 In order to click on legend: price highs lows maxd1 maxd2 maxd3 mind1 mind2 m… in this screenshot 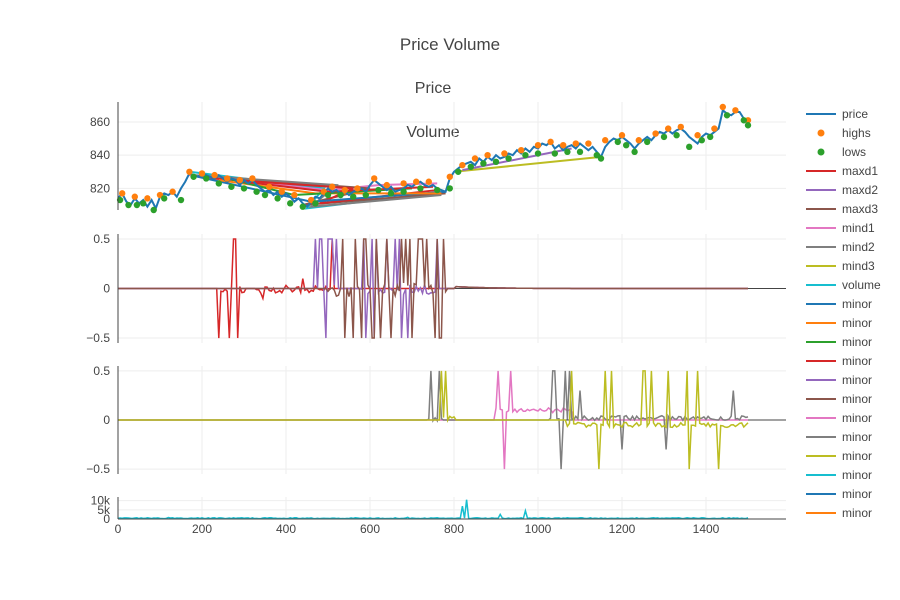, I will do `click(843, 313)`.